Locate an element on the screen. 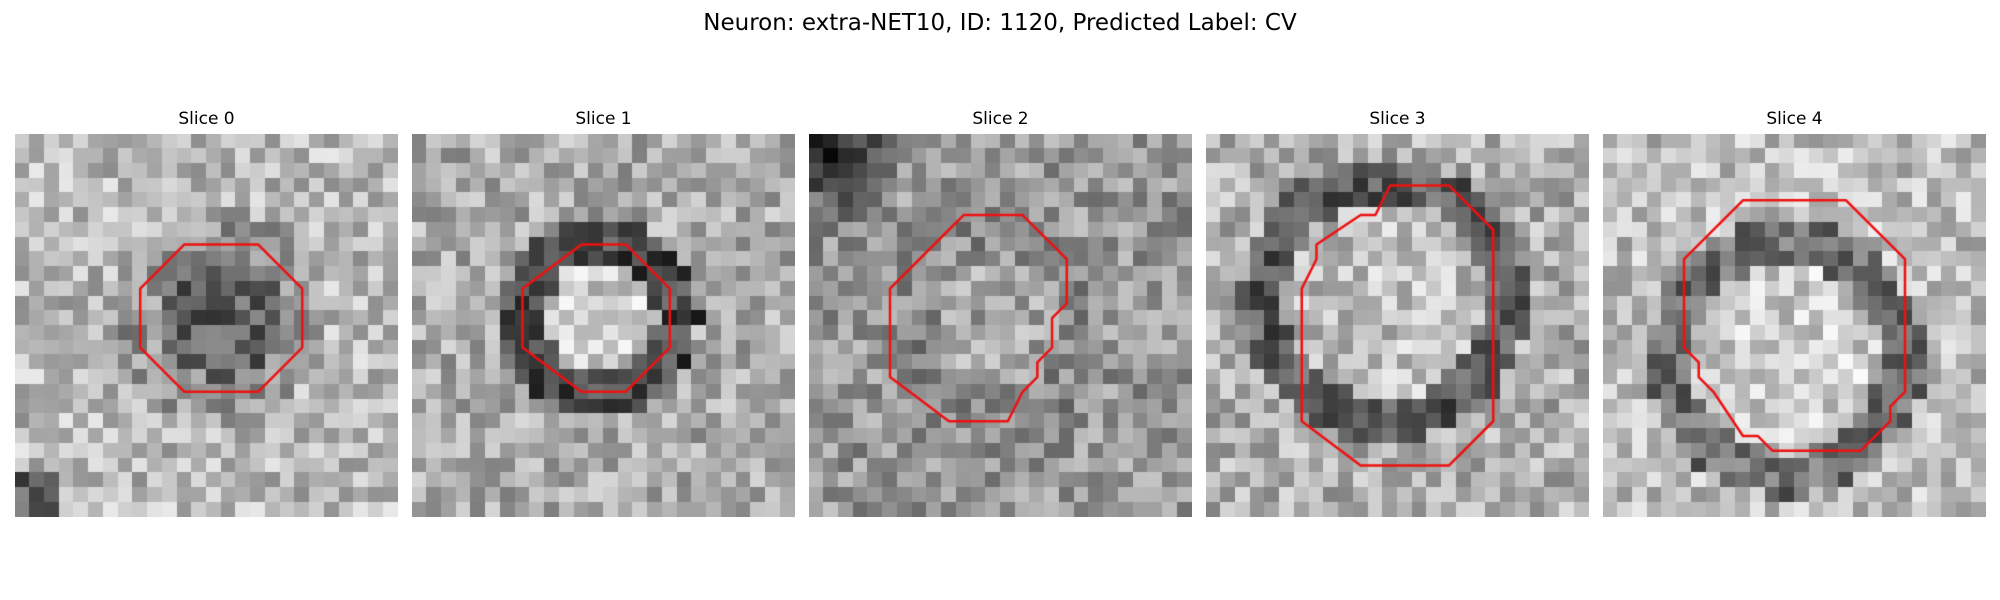 The height and width of the screenshot is (600, 2000). slice-title-0: Slice 0 is located at coordinates (206, 119).